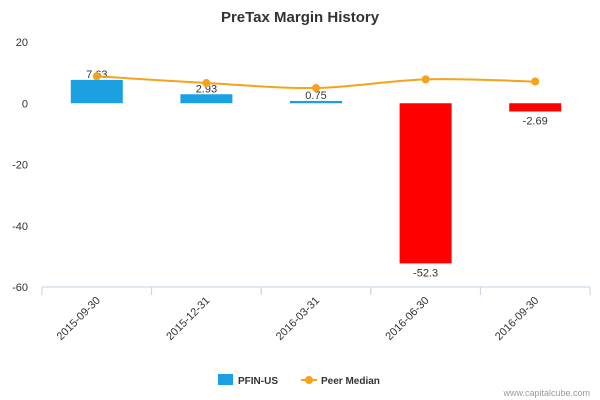 This screenshot has height=400, width=600. Describe the element at coordinates (299, 380) in the screenshot. I see `legend: PFIN-US Peer Median` at that location.